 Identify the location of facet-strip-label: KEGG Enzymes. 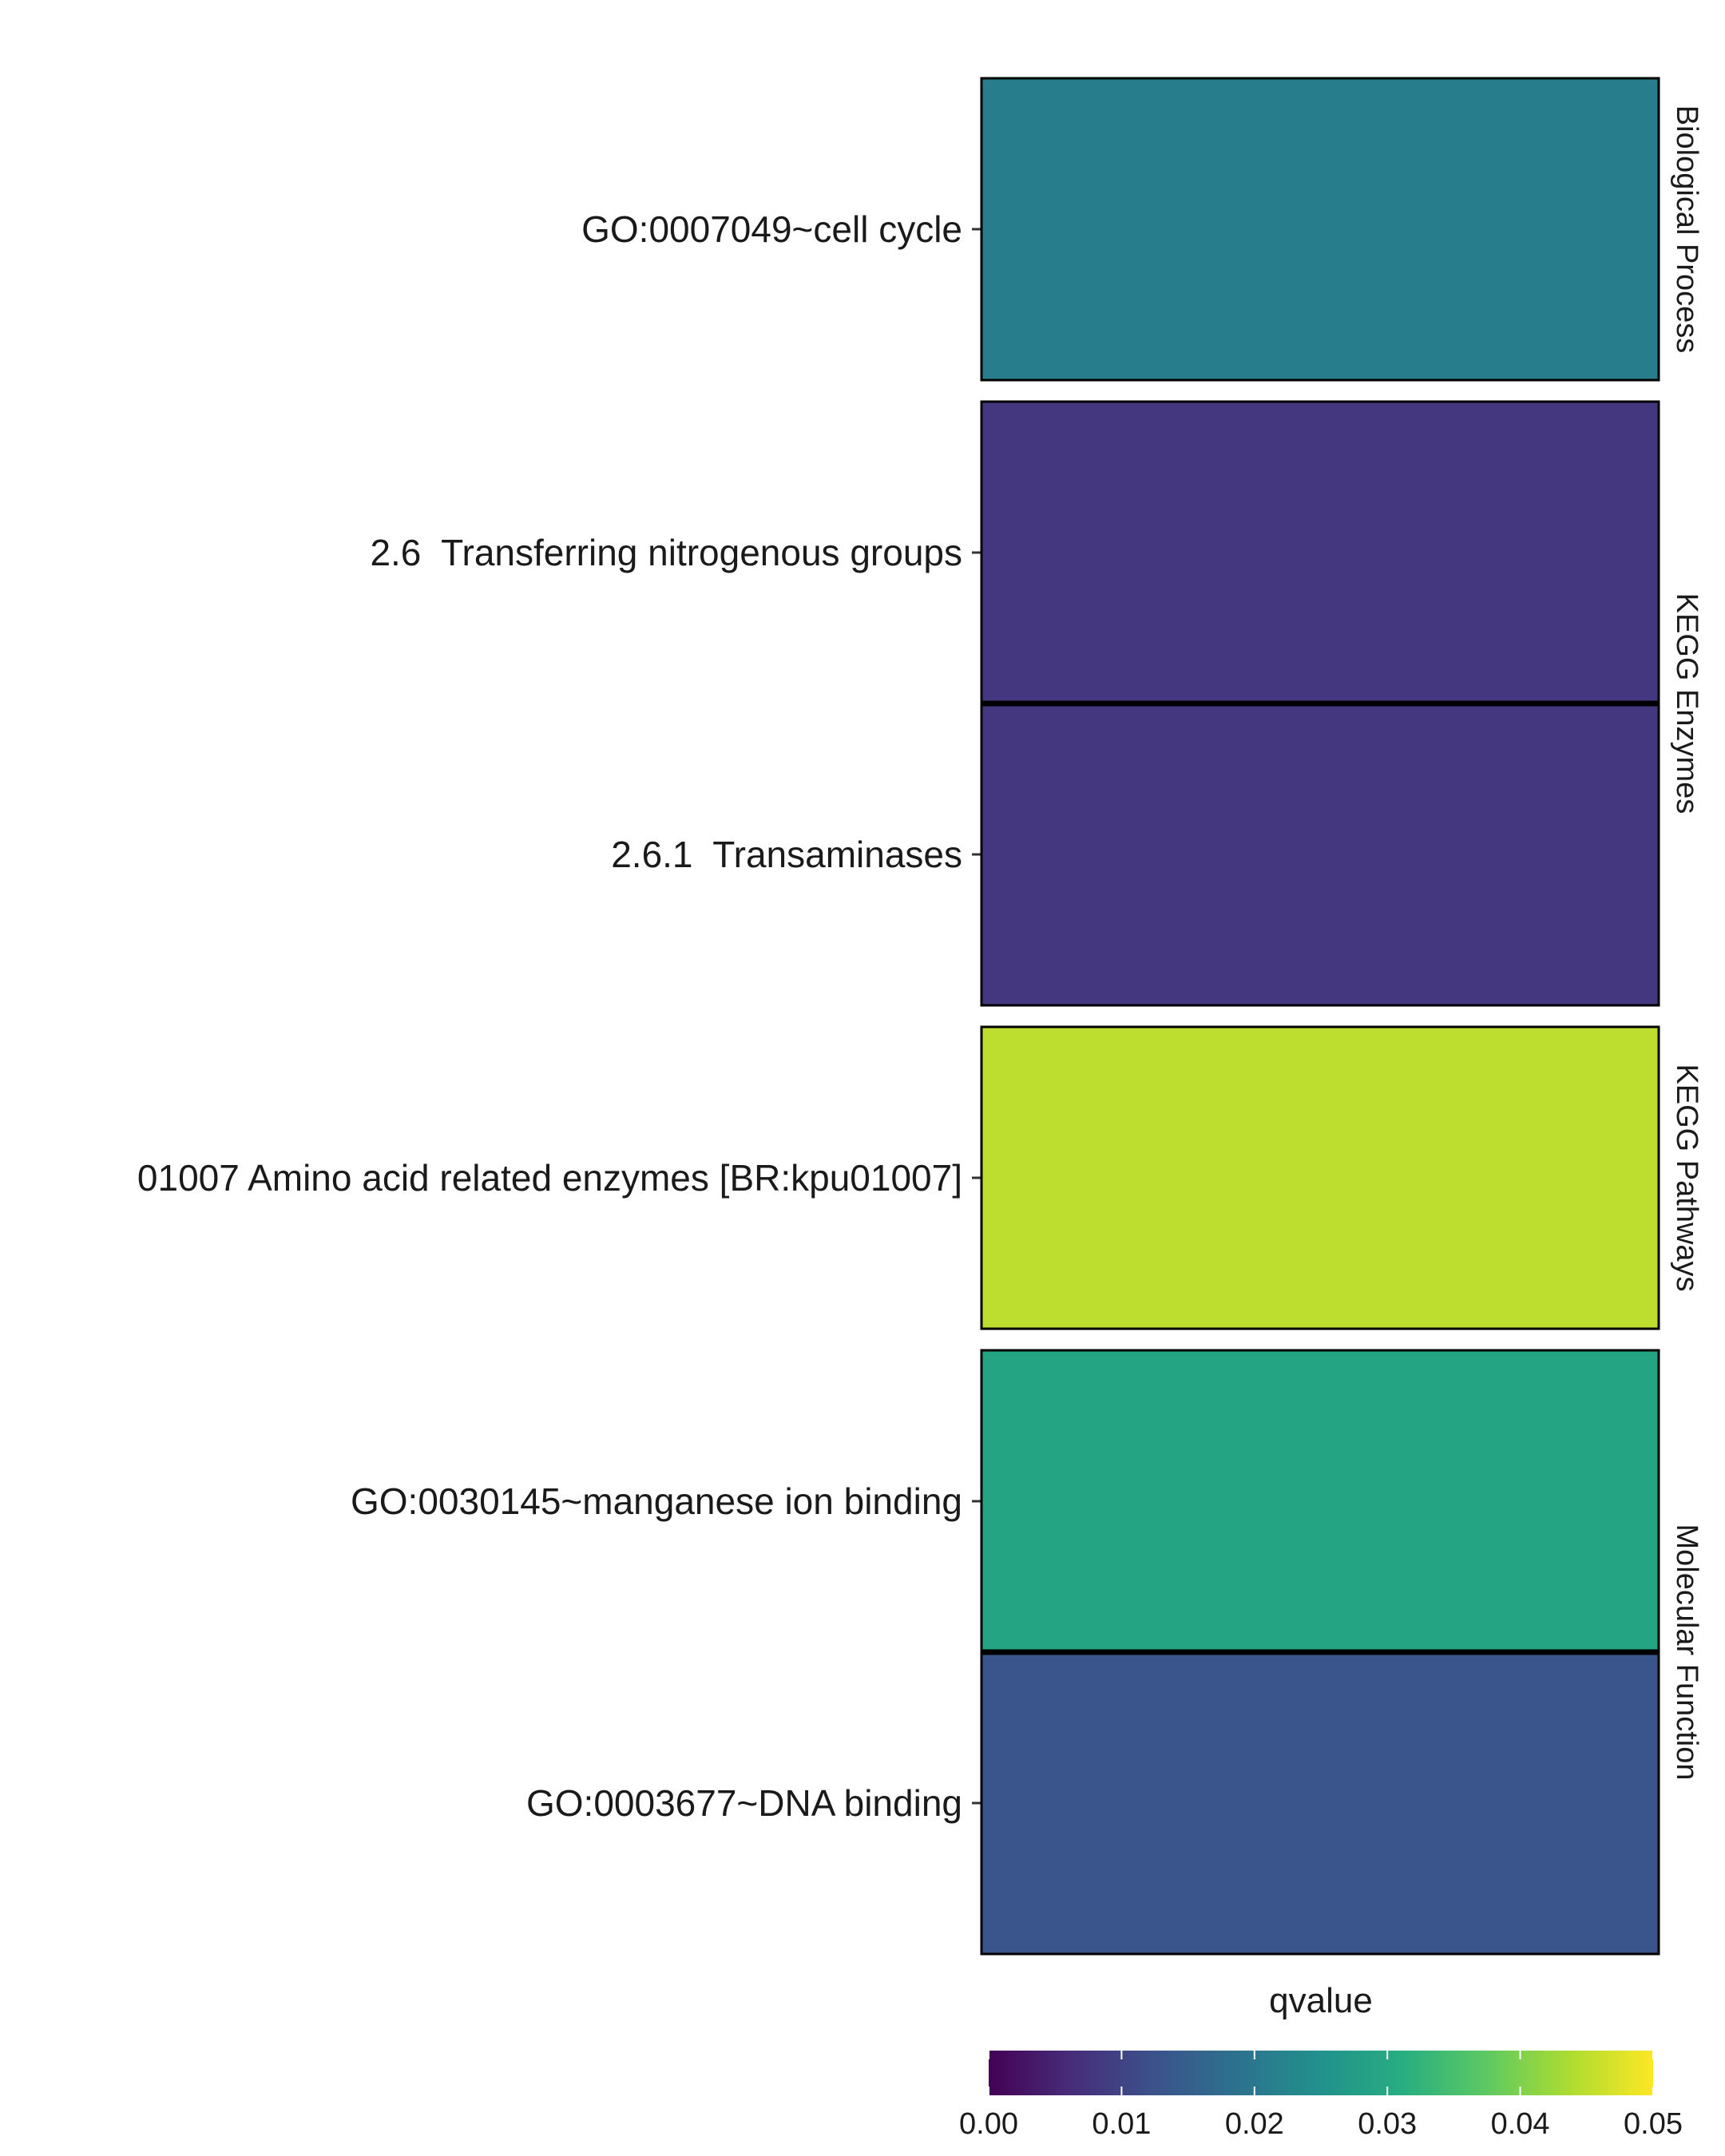
(1686, 703).